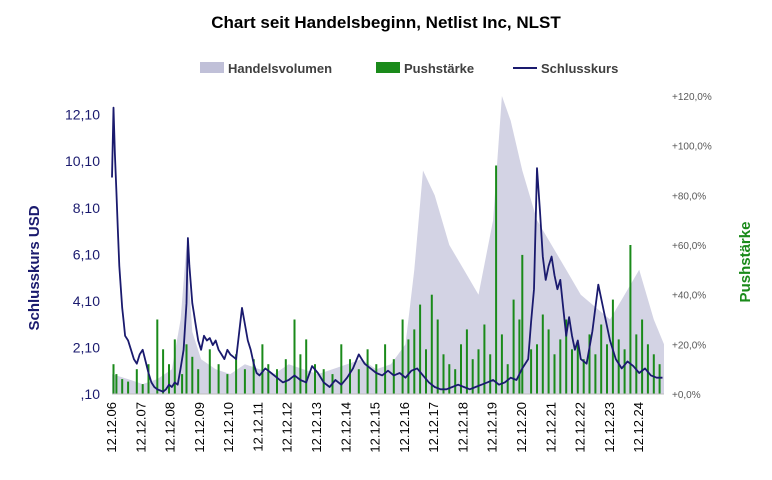 This screenshot has width=772, height=480. Describe the element at coordinates (686, 395) in the screenshot. I see `y-tick-right: +0,0%` at that location.